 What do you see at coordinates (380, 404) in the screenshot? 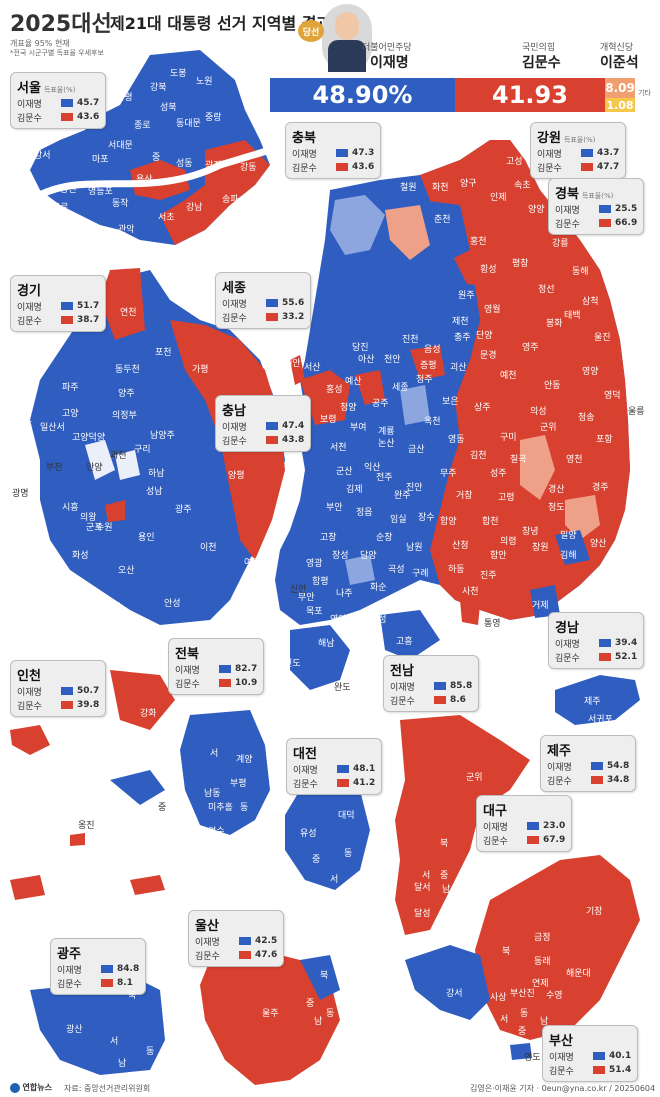
I see `place-label: 공주` at bounding box center [380, 404].